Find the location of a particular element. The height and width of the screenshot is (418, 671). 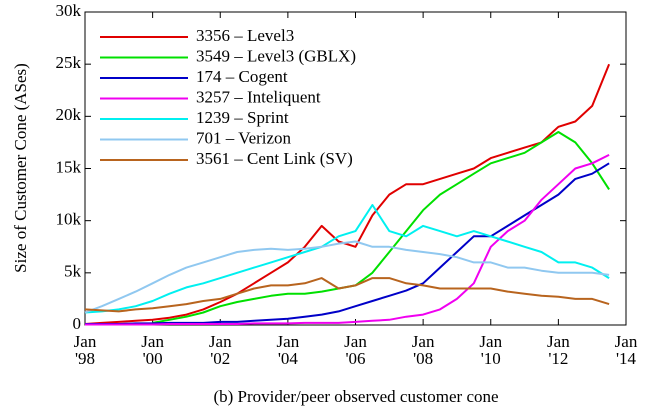

y-tick-label: 0 is located at coordinates (77, 323).